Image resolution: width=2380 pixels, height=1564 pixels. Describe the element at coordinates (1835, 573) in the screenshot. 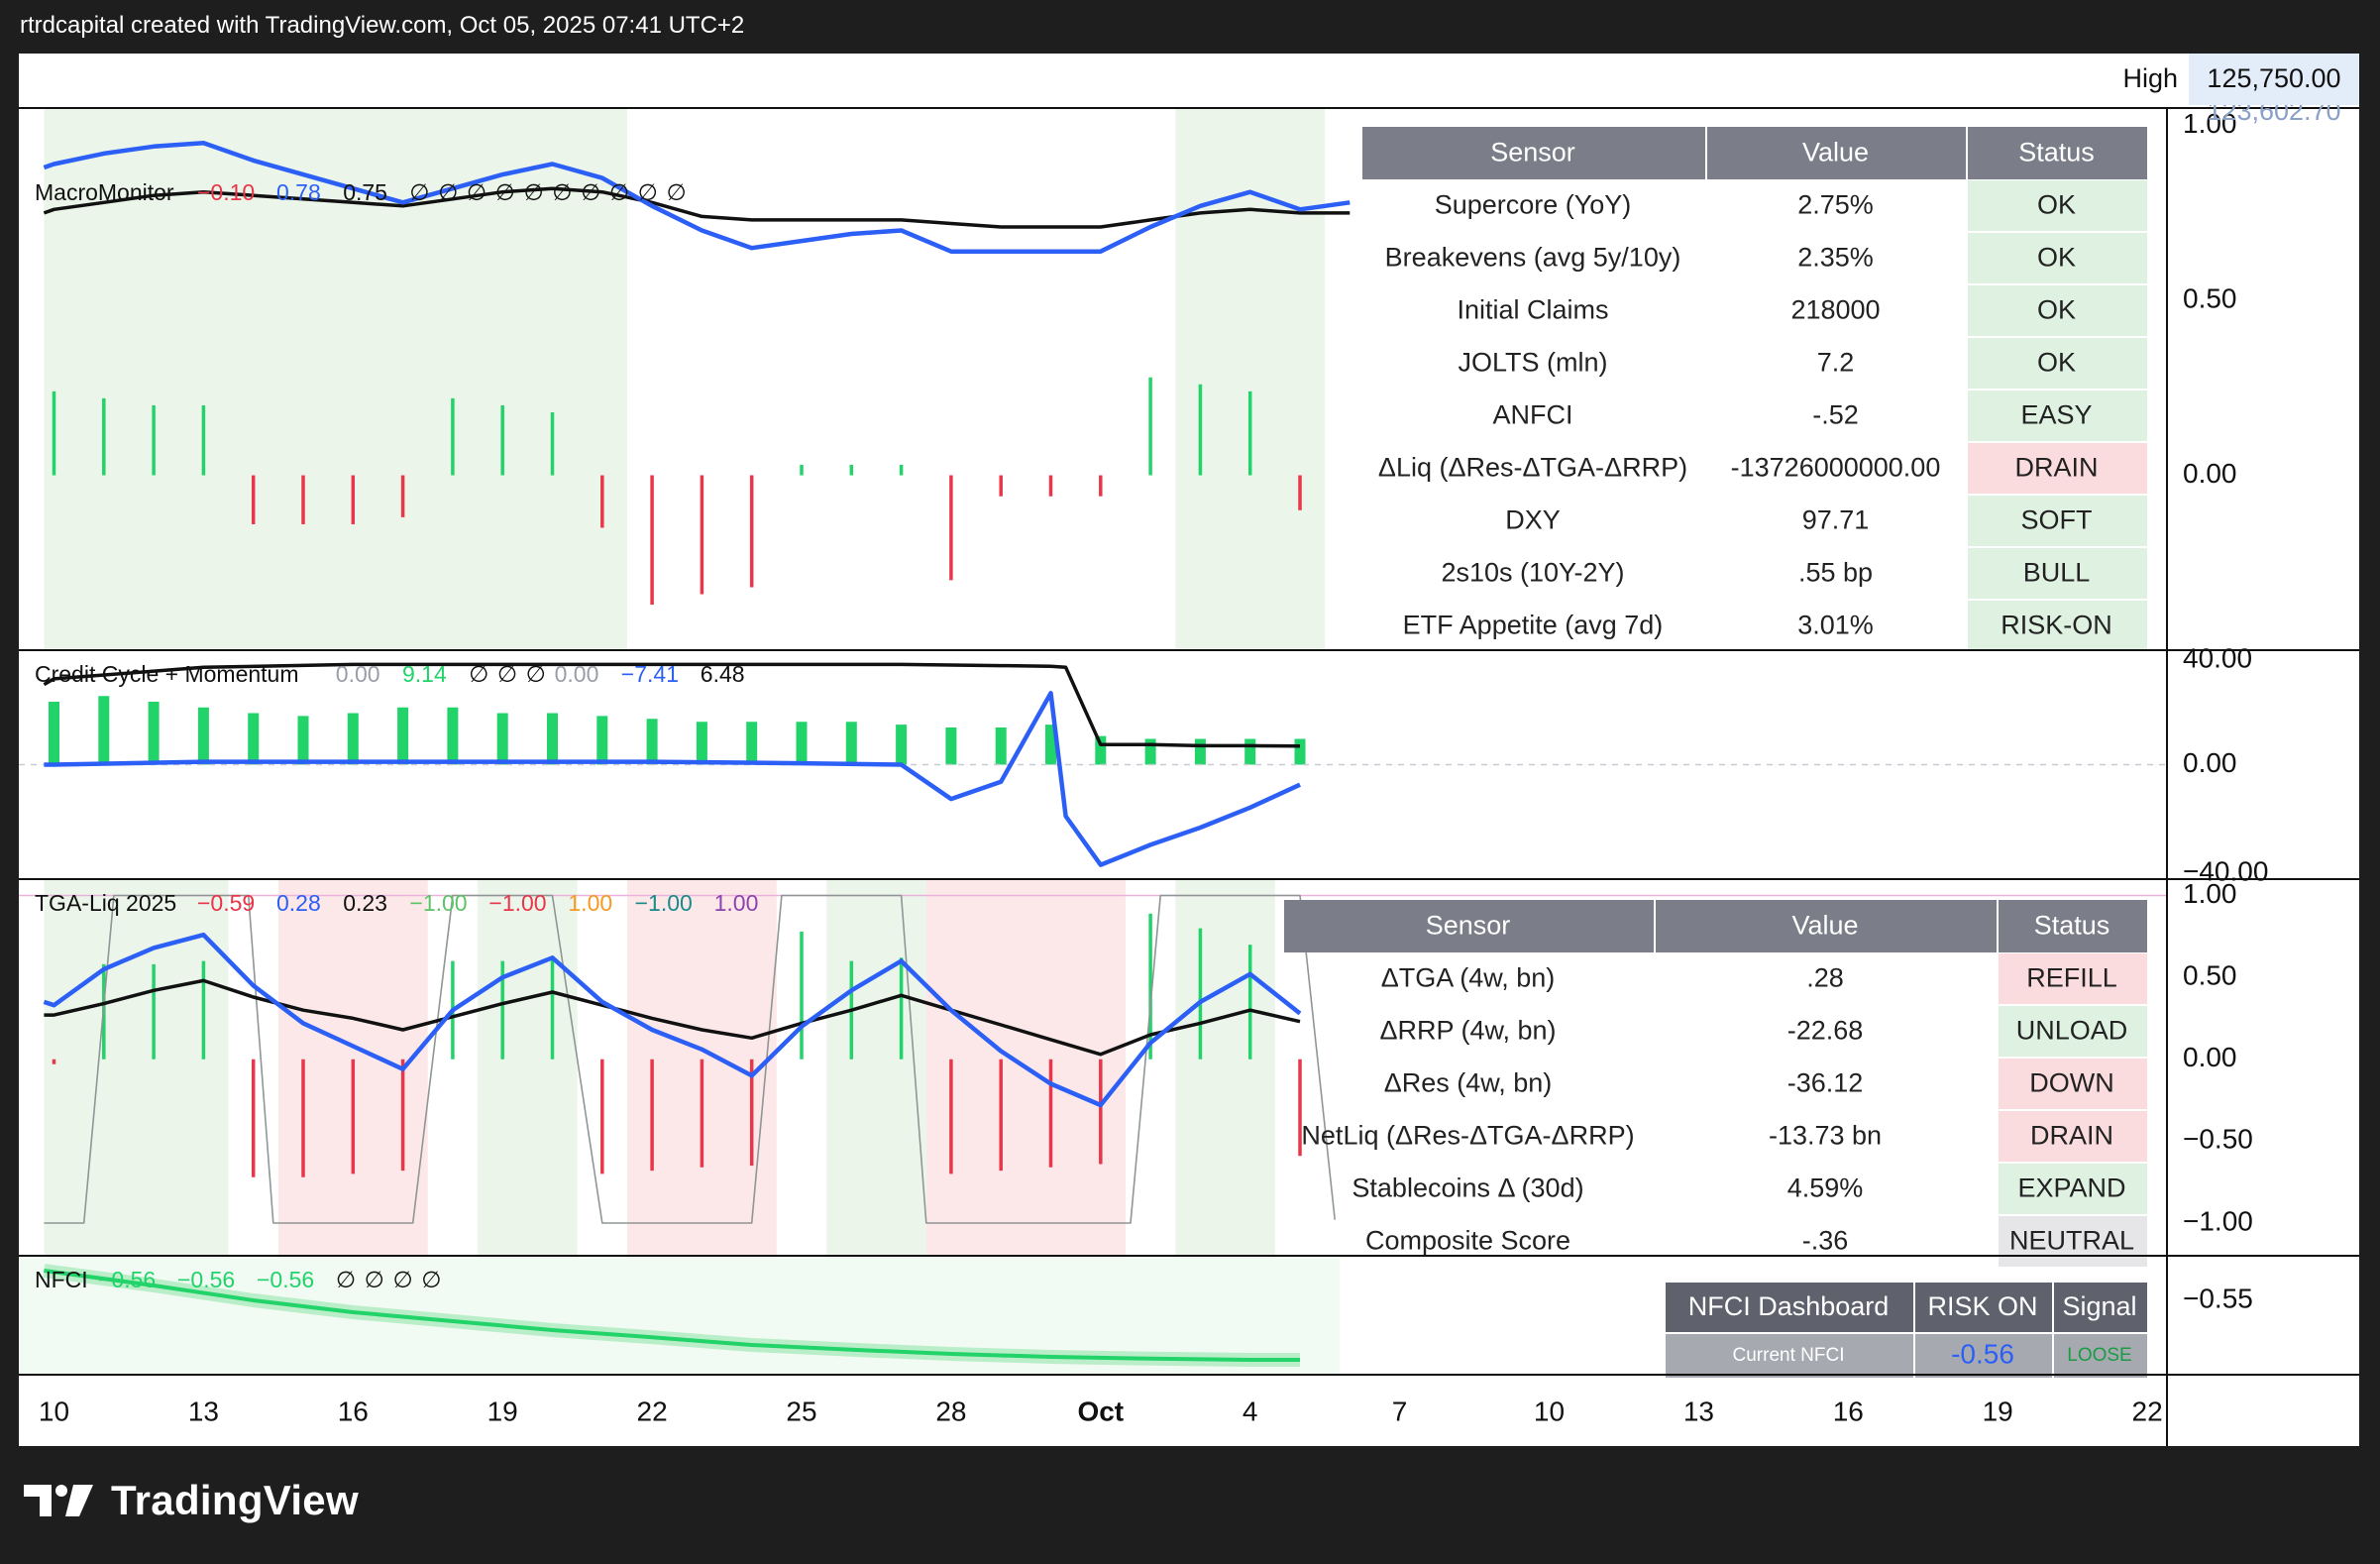

I see `sensor-value: .55 bp` at that location.